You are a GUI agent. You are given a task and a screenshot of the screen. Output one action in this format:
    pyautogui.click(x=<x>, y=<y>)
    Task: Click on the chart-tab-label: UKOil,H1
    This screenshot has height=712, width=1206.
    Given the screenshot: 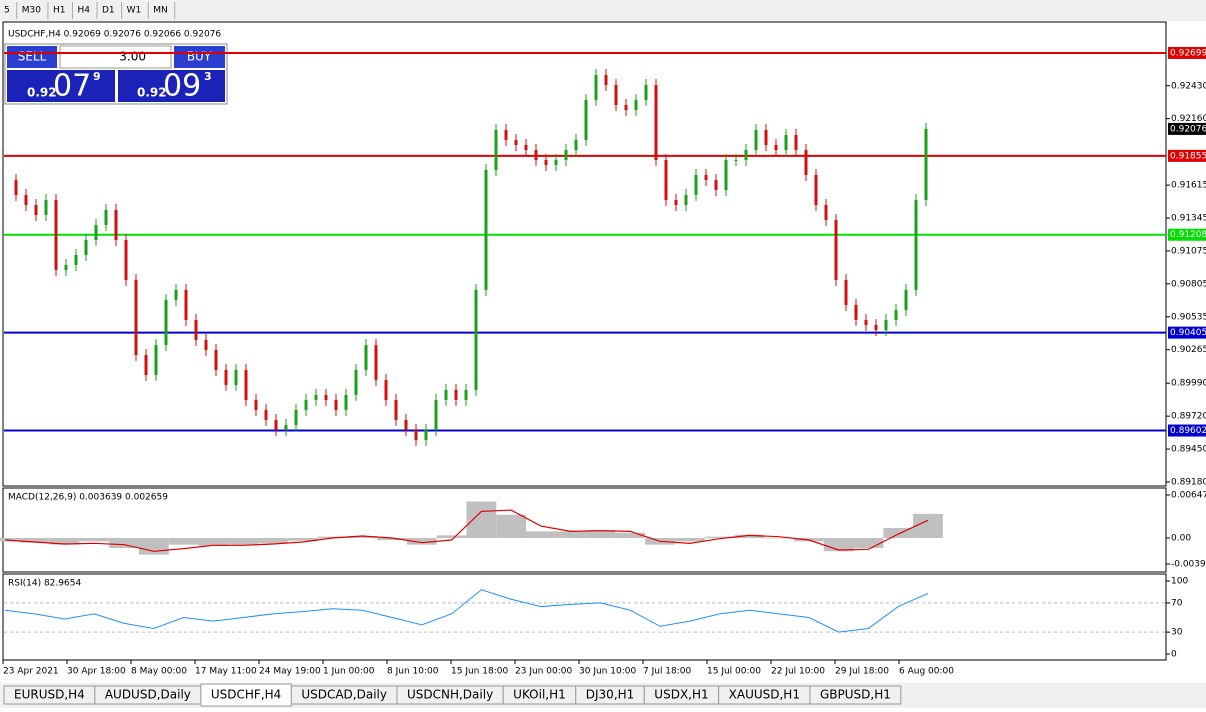 What is the action you would take?
    pyautogui.click(x=539, y=695)
    